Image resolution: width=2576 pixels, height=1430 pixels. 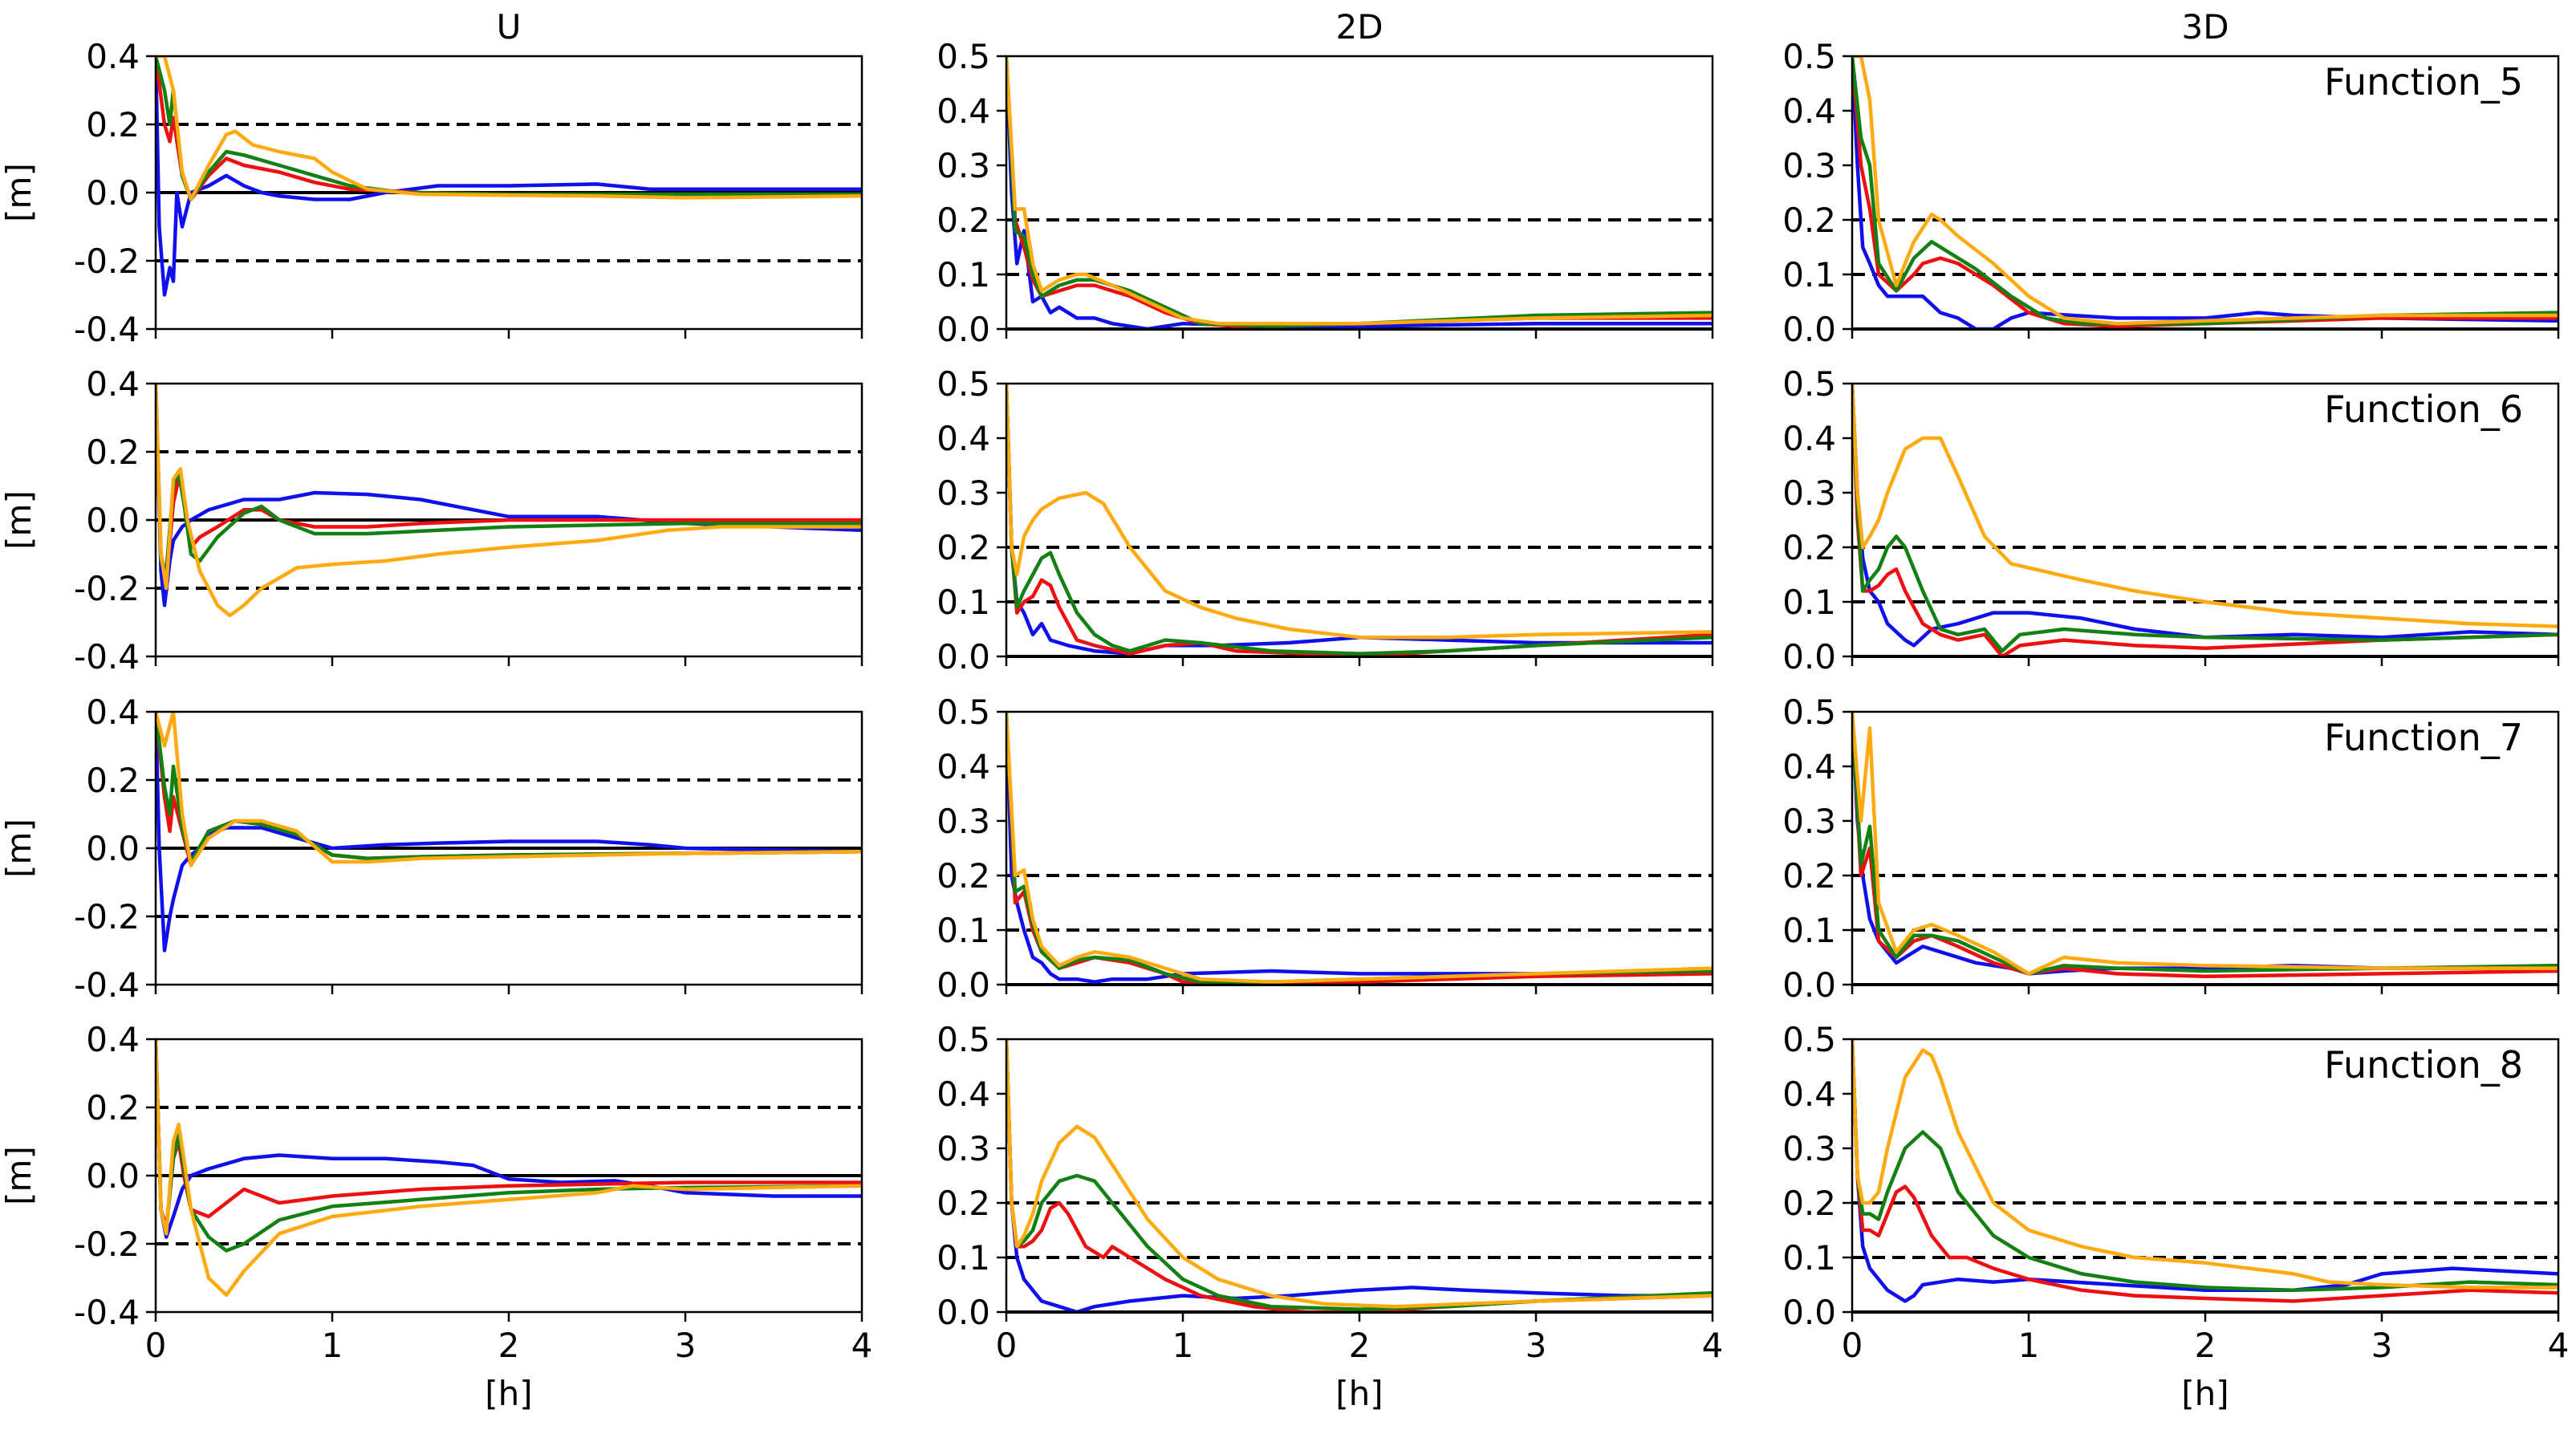 I want to click on panel-function_5-3d: 0.5 0.4 0.3 0.2 0.1 0.0 Function_5, so click(x=2171, y=193).